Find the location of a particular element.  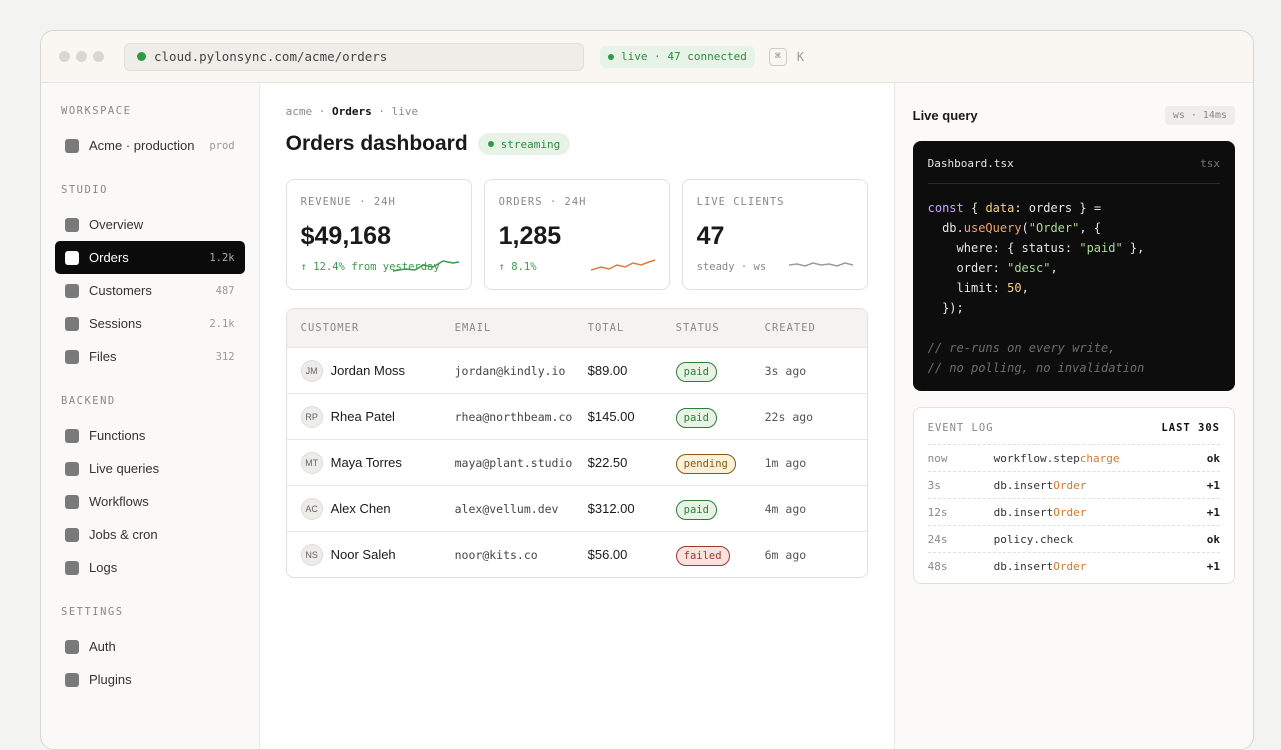

stat-card: LIVE CLIENTS 47 steady · ws is located at coordinates (774, 234).